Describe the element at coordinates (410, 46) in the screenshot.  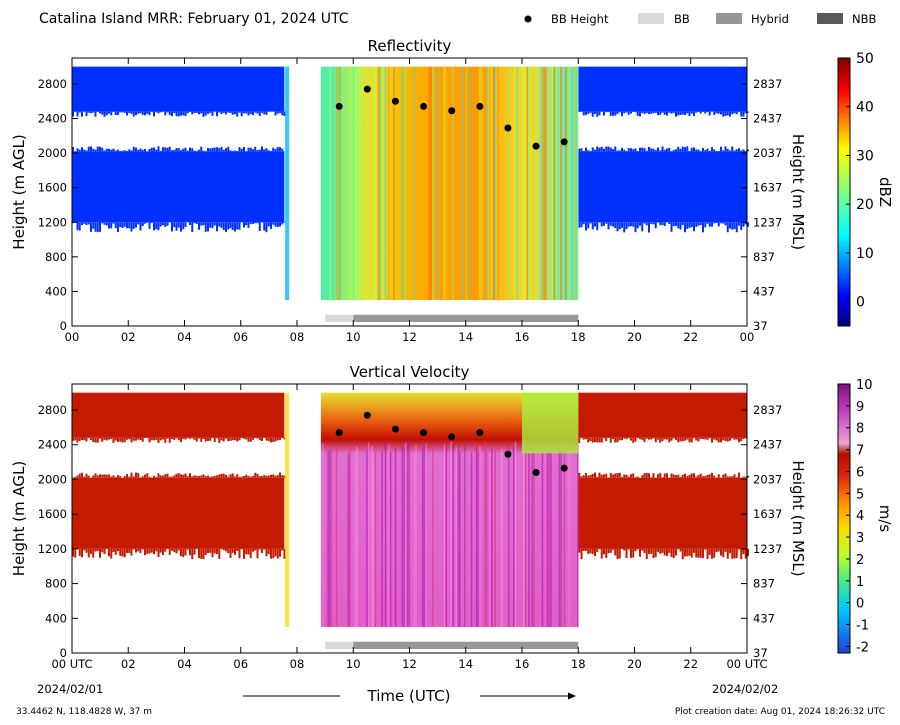
I see `panel-title: Reflectivity` at that location.